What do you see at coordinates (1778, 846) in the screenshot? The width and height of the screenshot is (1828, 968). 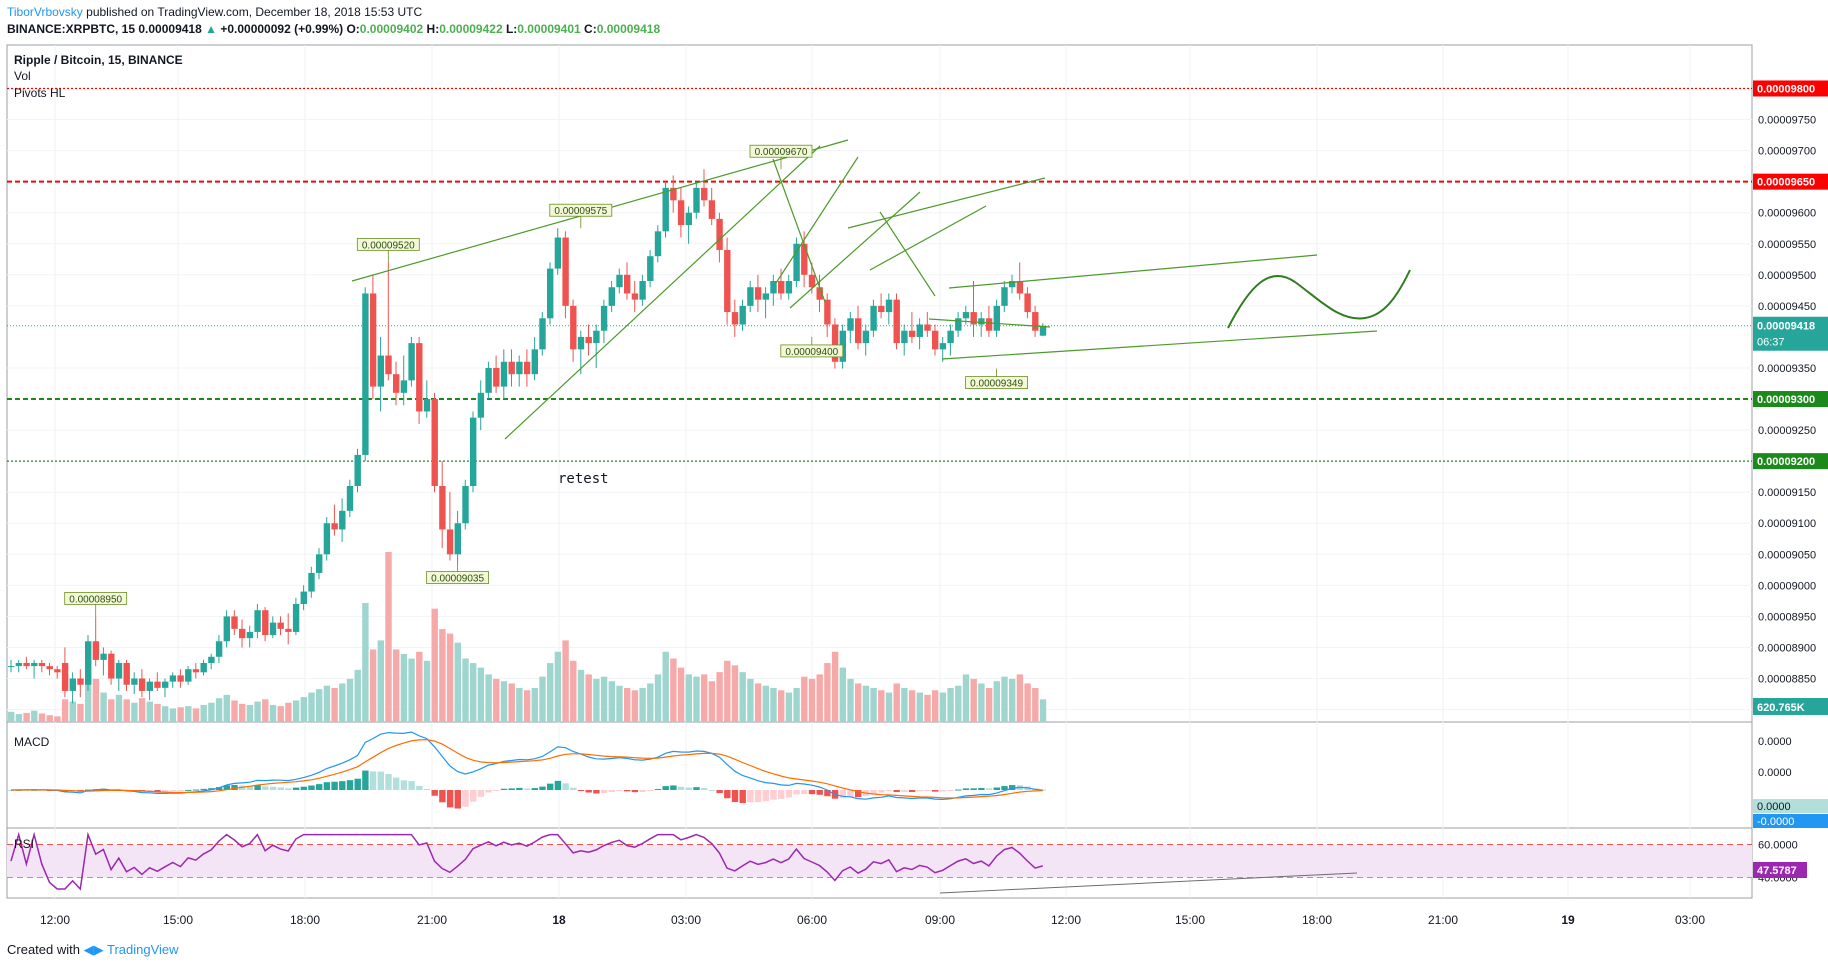 I see `rsi-tick: 60.0000` at bounding box center [1778, 846].